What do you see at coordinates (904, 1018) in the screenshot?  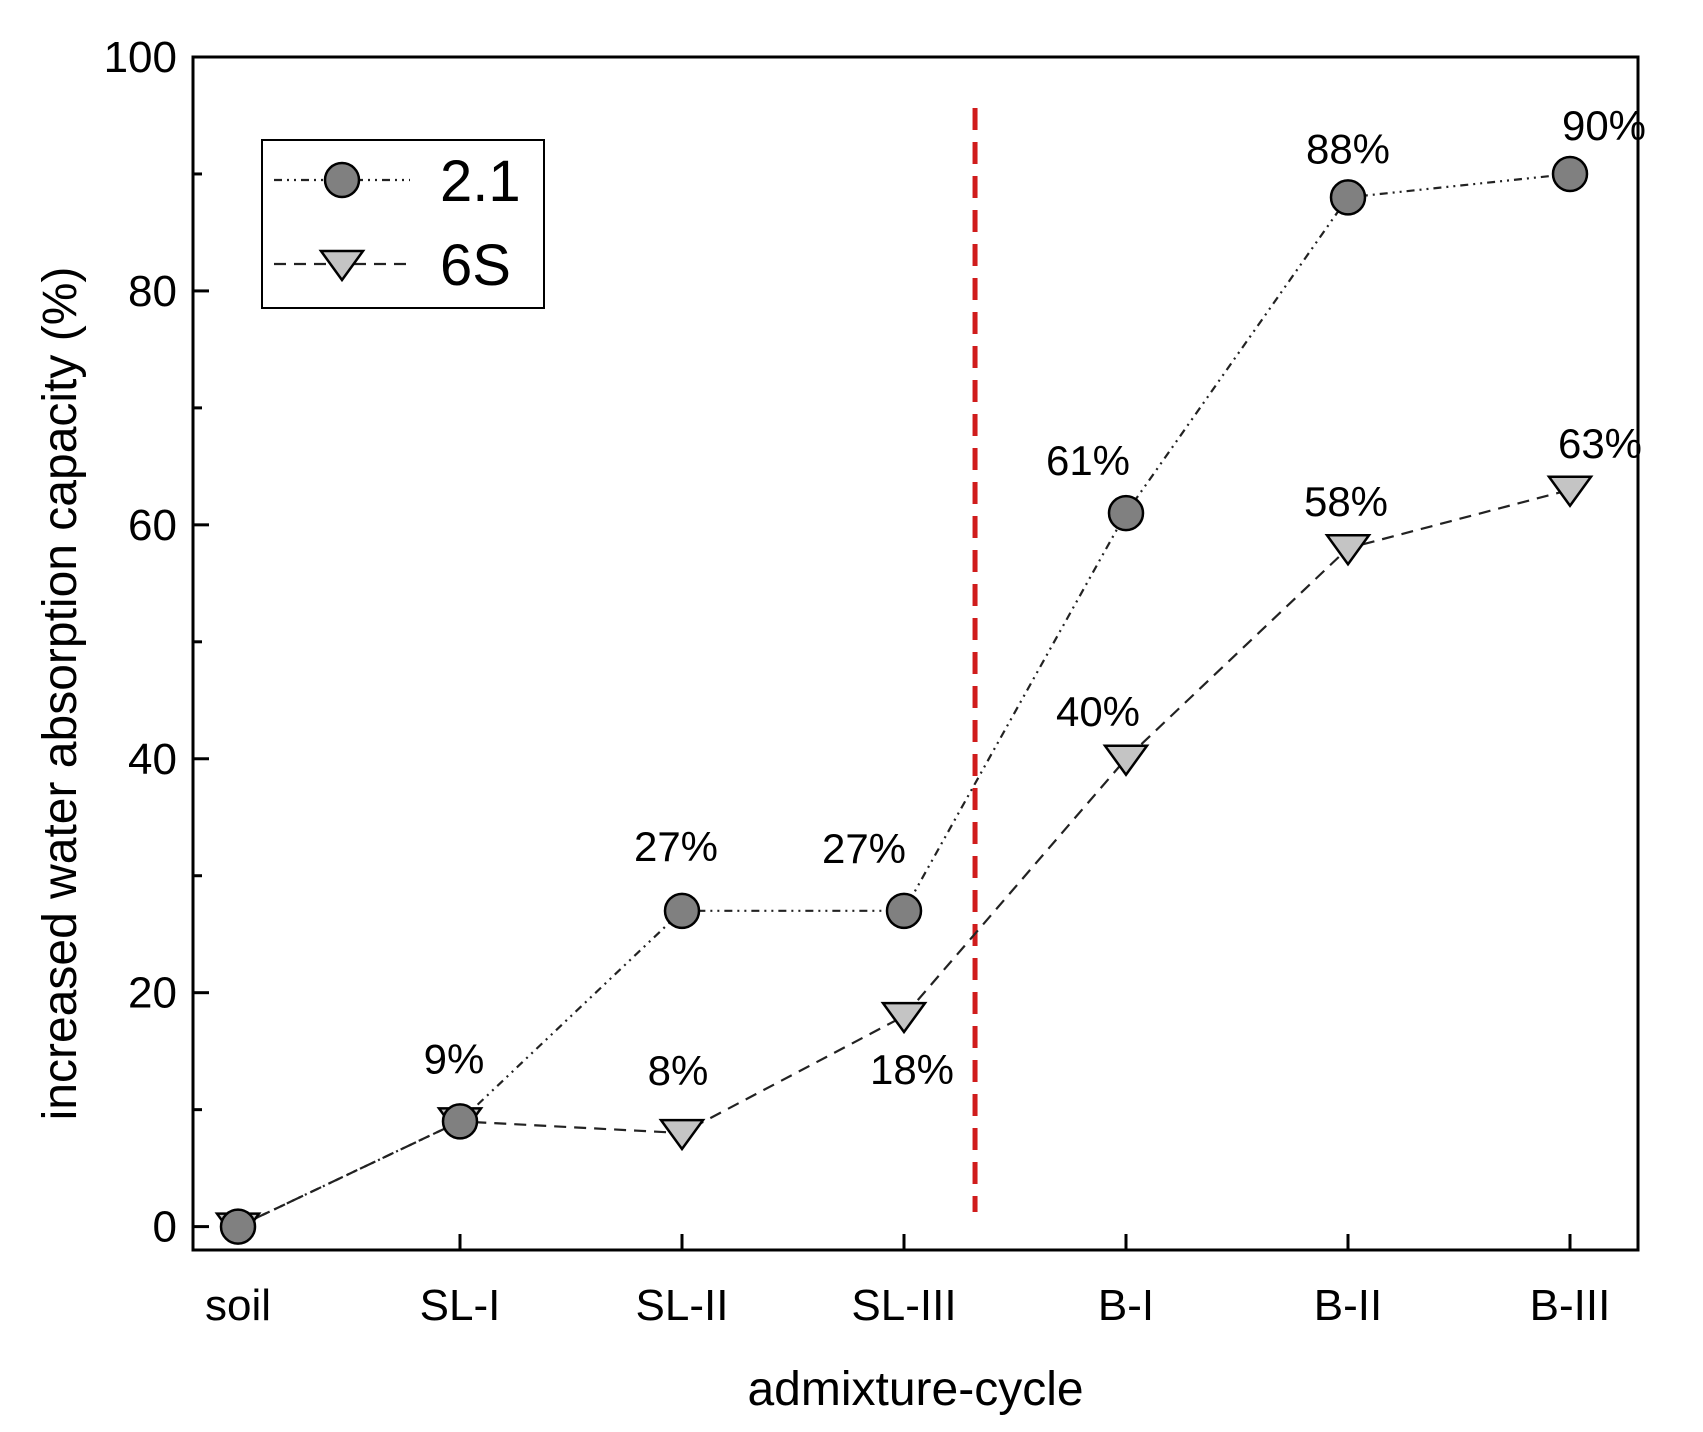 I see `series-2-point-sl-iii` at bounding box center [904, 1018].